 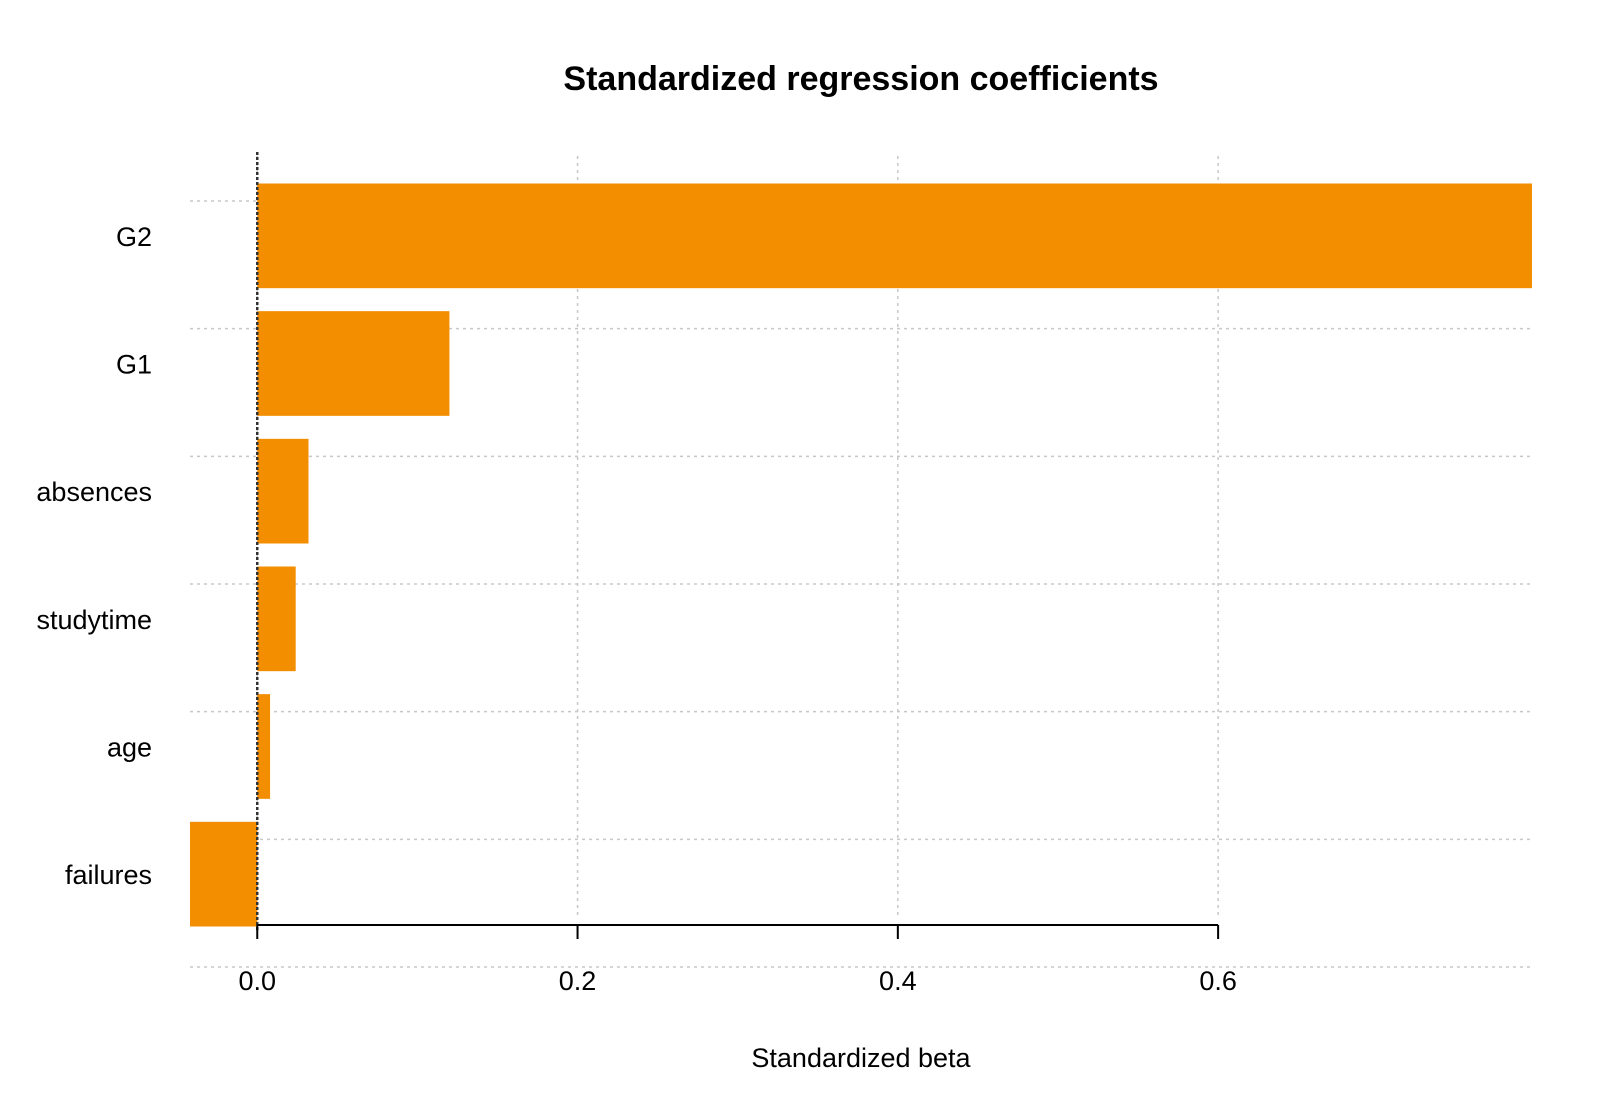 What do you see at coordinates (276, 619) in the screenshot?
I see `bar-studytime` at bounding box center [276, 619].